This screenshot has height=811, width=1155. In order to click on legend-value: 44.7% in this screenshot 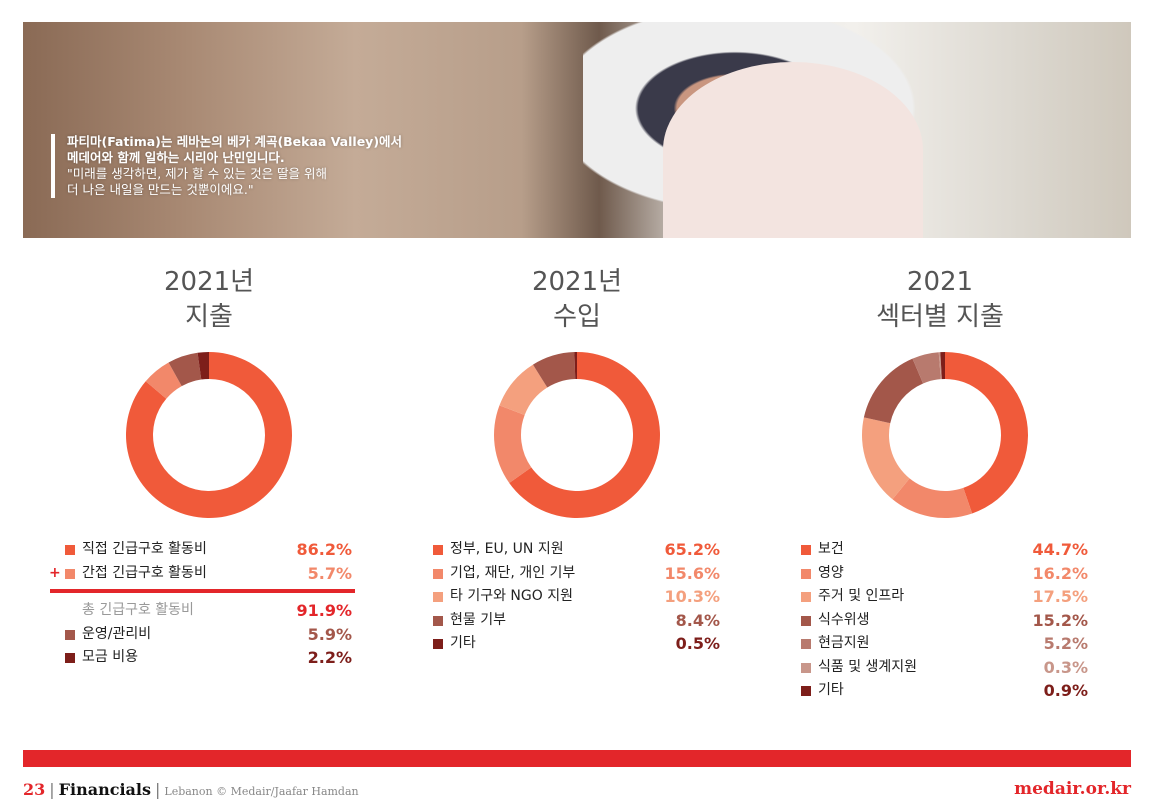, I will do `click(1060, 549)`.